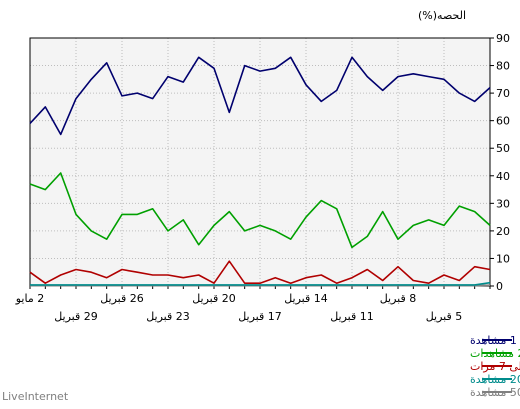 The image size is (520, 409). What do you see at coordinates (503, 148) in the screenshot?
I see `y-tick-label: 50` at bounding box center [503, 148].